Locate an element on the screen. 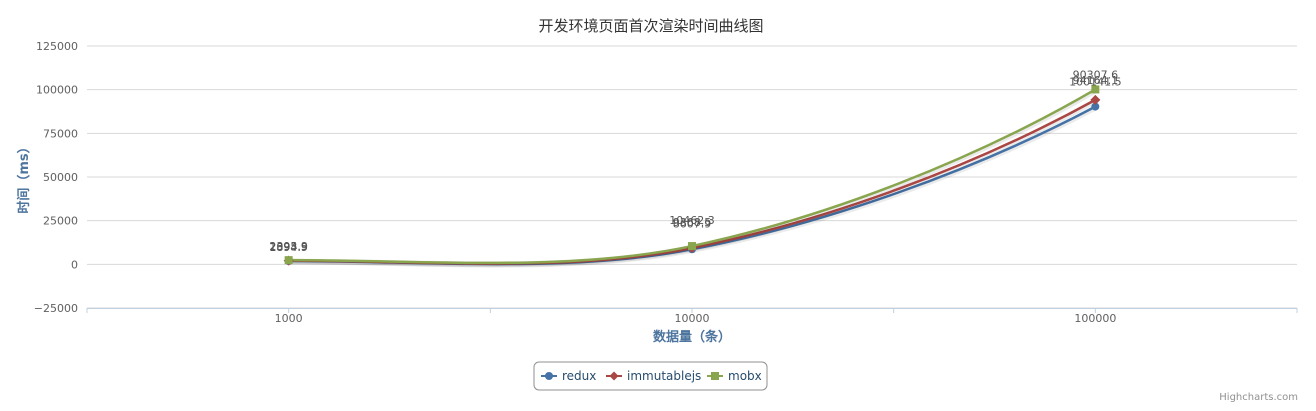 Image resolution: width=1316 pixels, height=411 pixels. y-tick-label: 125000 is located at coordinates (57, 46).